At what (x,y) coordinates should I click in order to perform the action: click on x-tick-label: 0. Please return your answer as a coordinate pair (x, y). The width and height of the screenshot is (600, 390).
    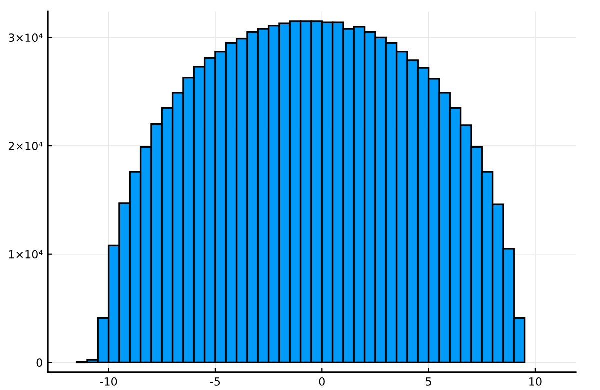
    Looking at the image, I should click on (322, 382).